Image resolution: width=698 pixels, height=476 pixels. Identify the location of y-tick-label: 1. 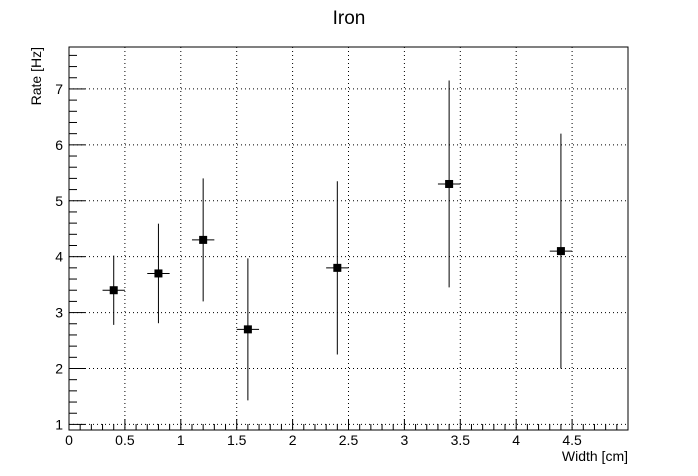
(59, 424).